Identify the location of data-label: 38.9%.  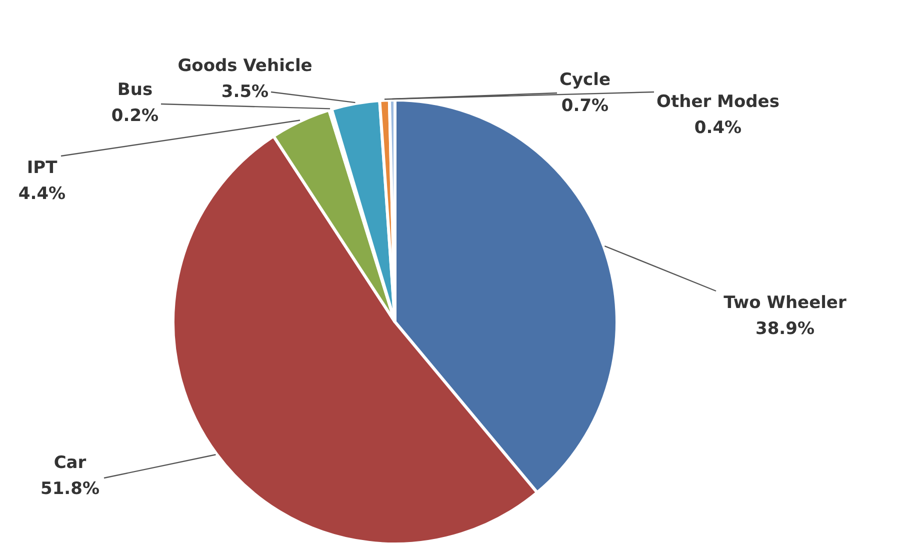
(785, 329).